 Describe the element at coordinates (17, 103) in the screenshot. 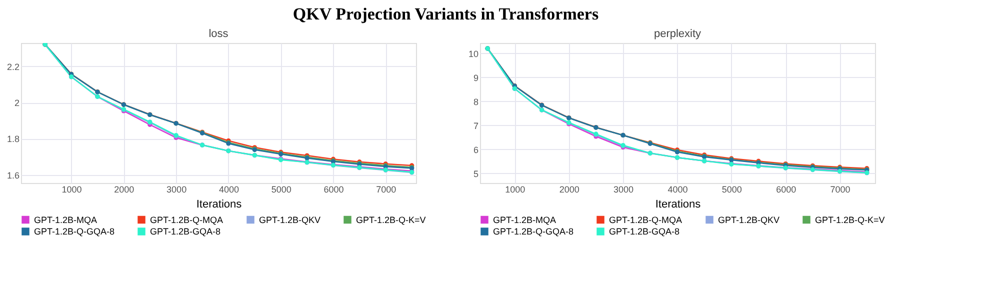

I see `y-tick-label: 2` at that location.